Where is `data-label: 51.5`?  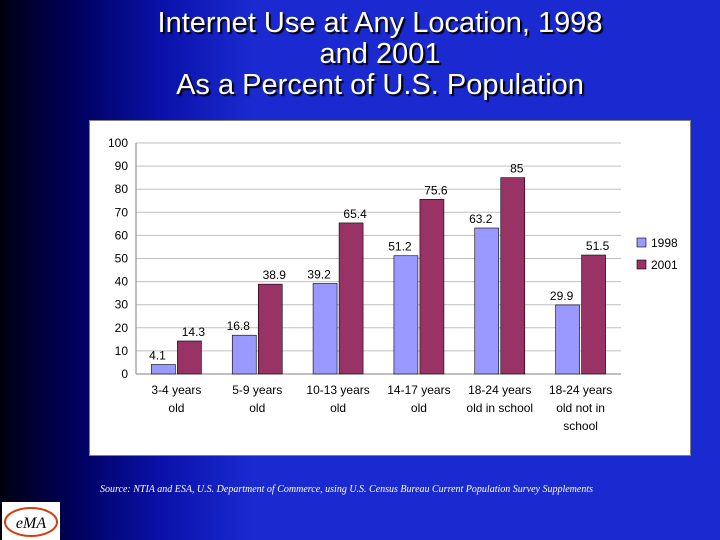
data-label: 51.5 is located at coordinates (598, 246).